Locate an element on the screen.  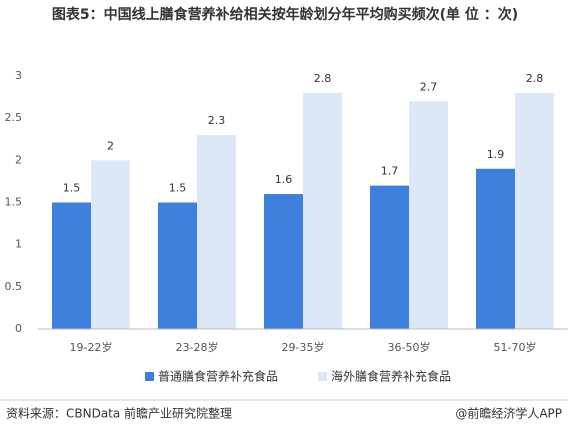
value-label: 1.7 is located at coordinates (390, 171).